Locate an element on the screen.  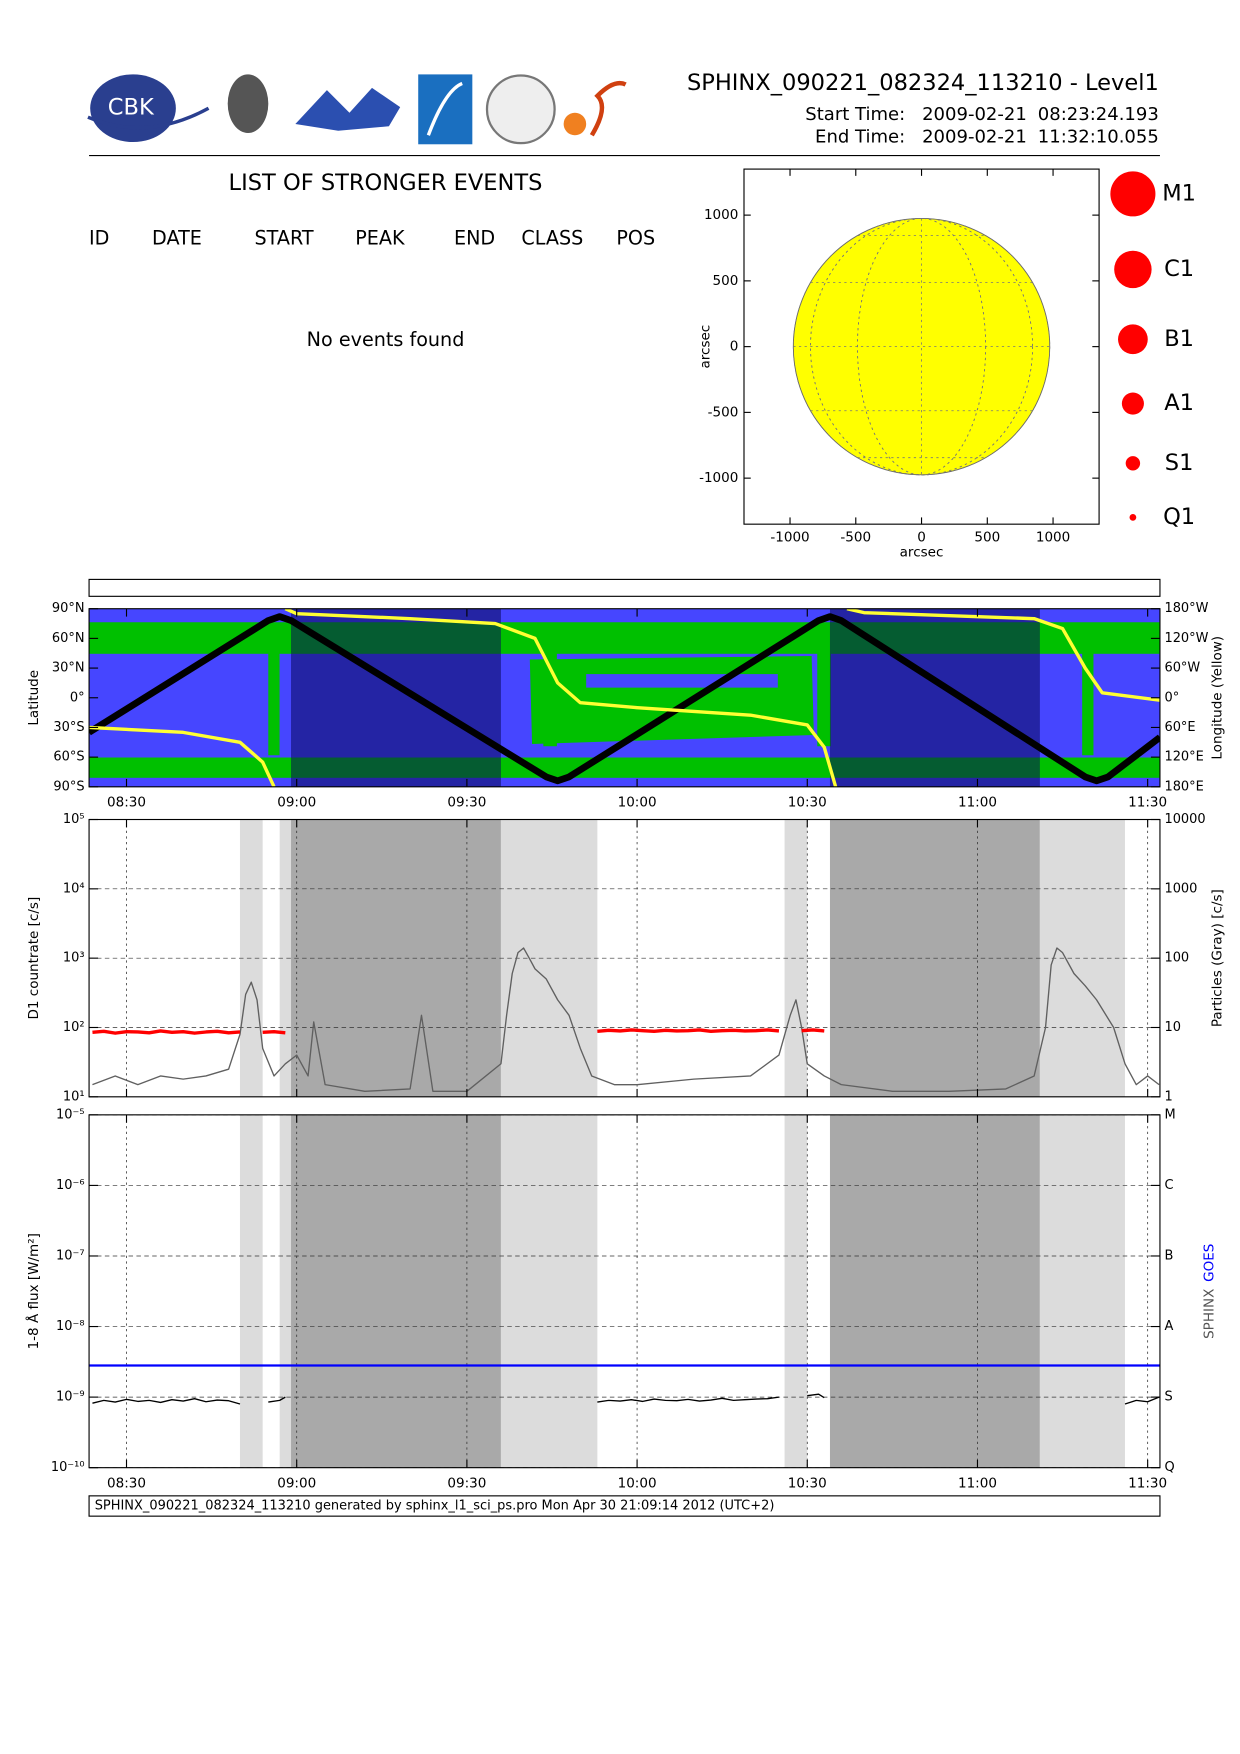
y-tick-label: 500 is located at coordinates (726, 281).